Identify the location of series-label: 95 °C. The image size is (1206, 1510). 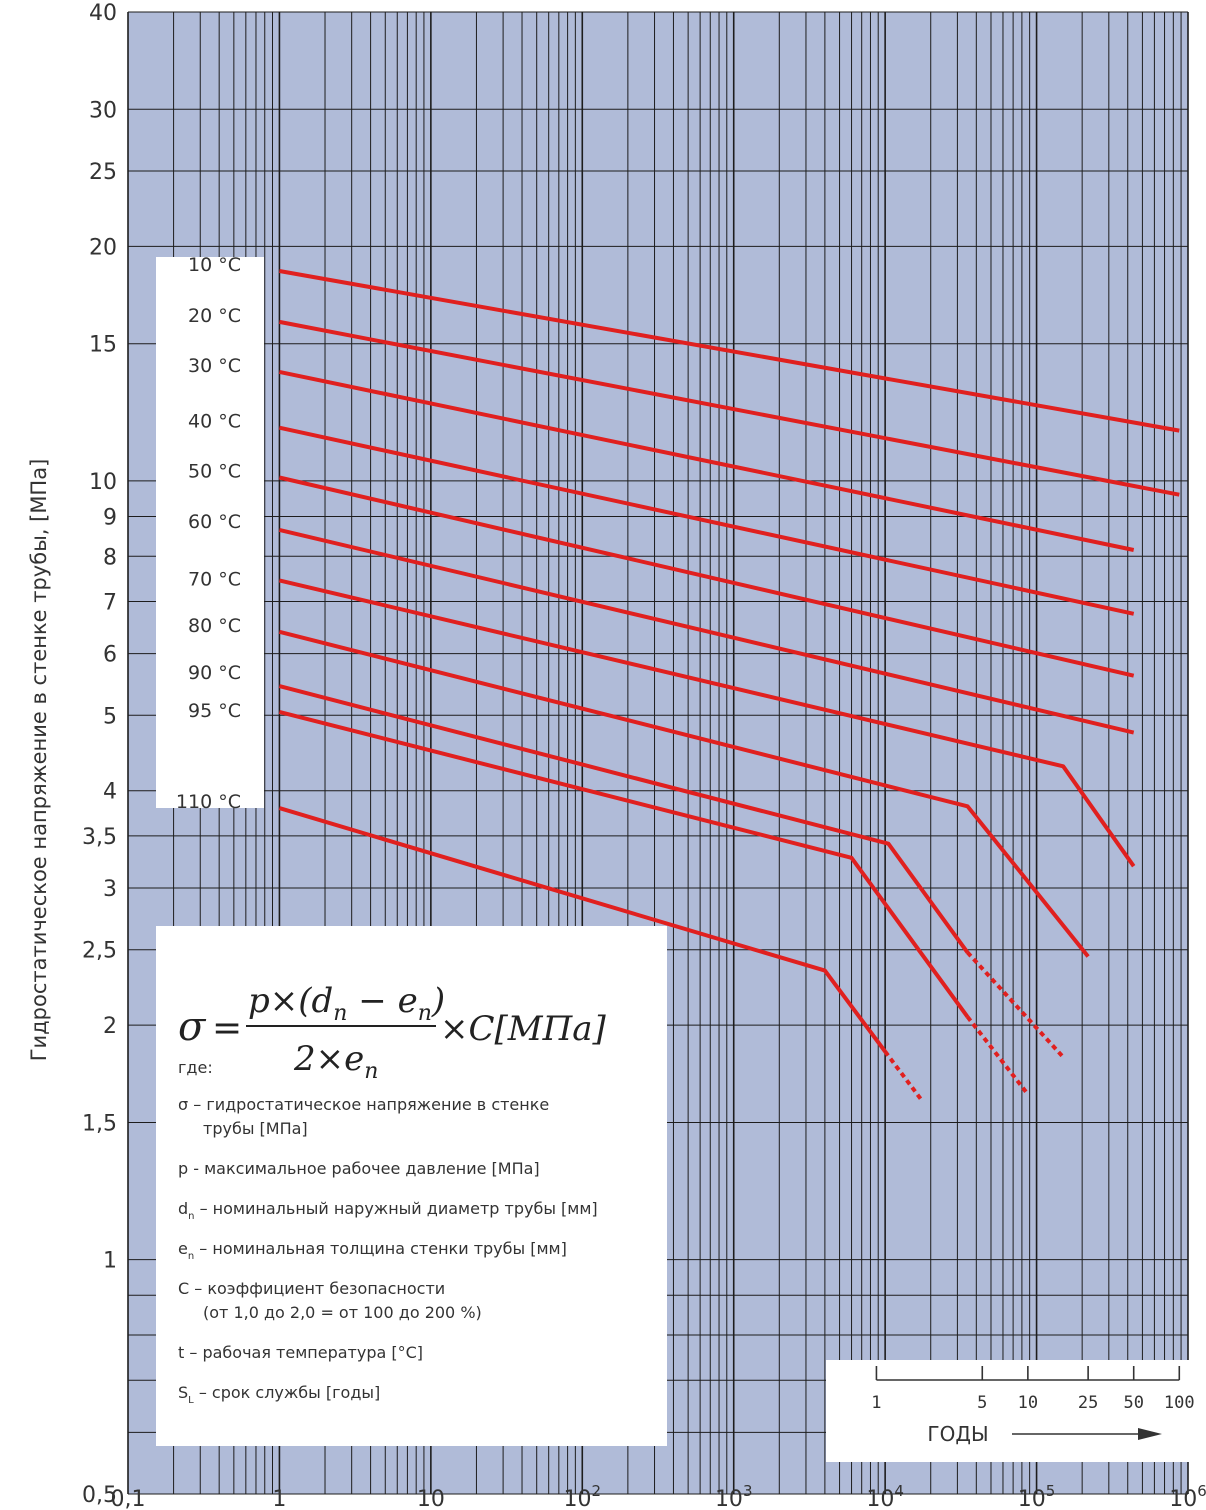
(214, 711).